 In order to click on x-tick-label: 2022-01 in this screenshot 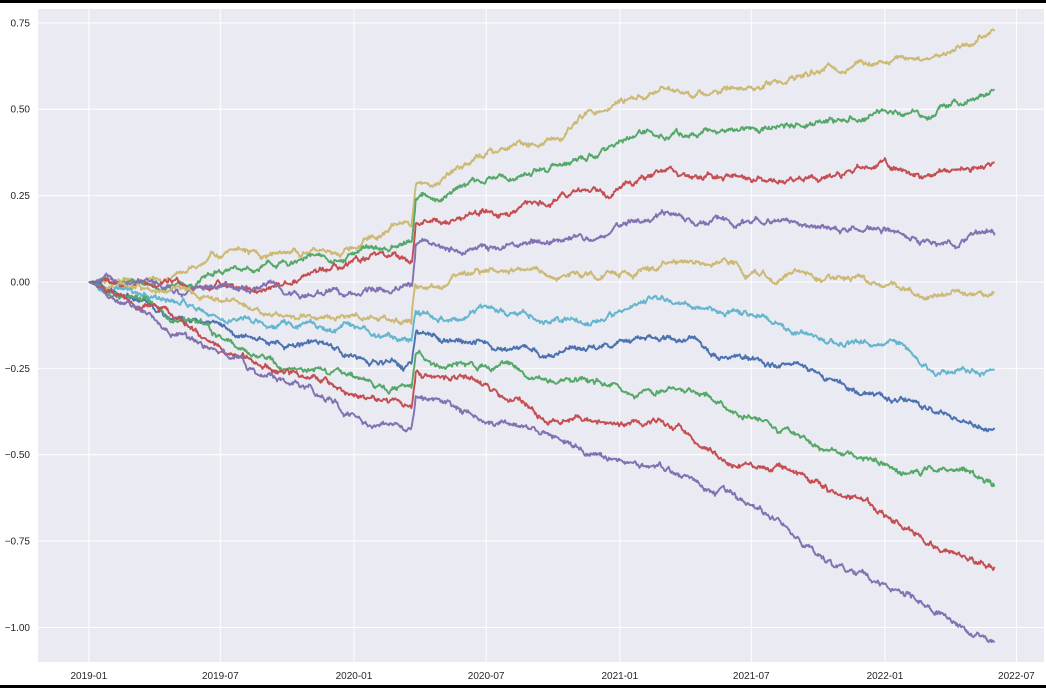, I will do `click(885, 676)`.